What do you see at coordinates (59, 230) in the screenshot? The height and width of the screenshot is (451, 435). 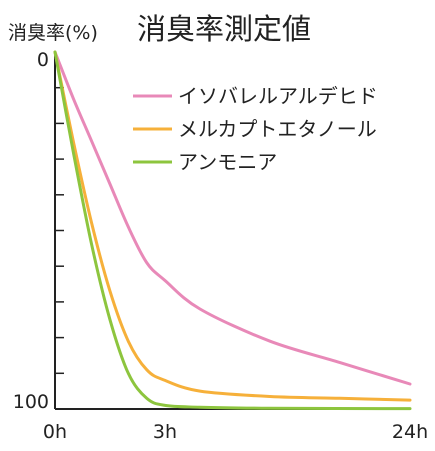 I see `y-minor-ticks` at bounding box center [59, 230].